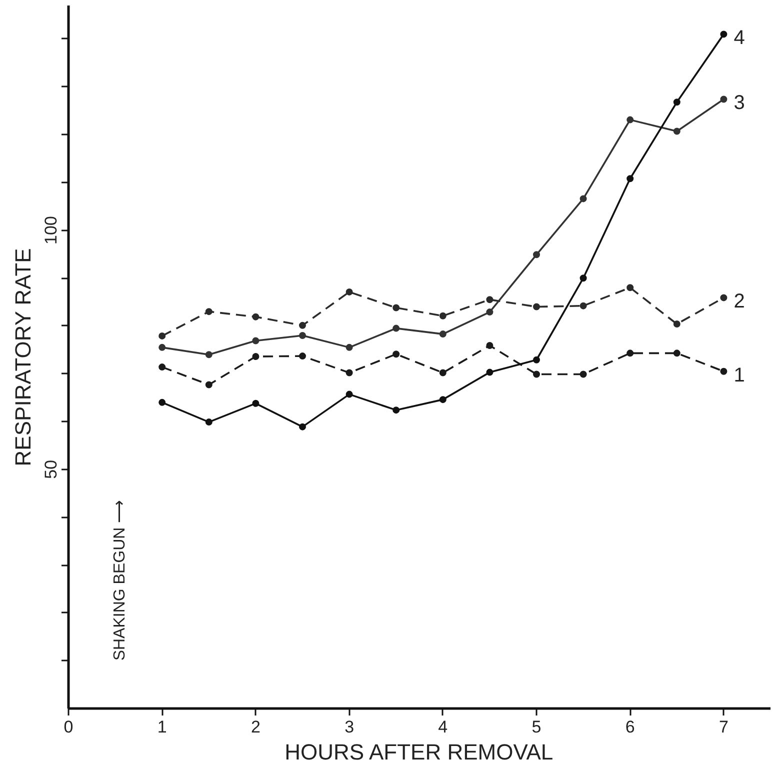  I want to click on y-tick-label: 100, so click(51, 230).